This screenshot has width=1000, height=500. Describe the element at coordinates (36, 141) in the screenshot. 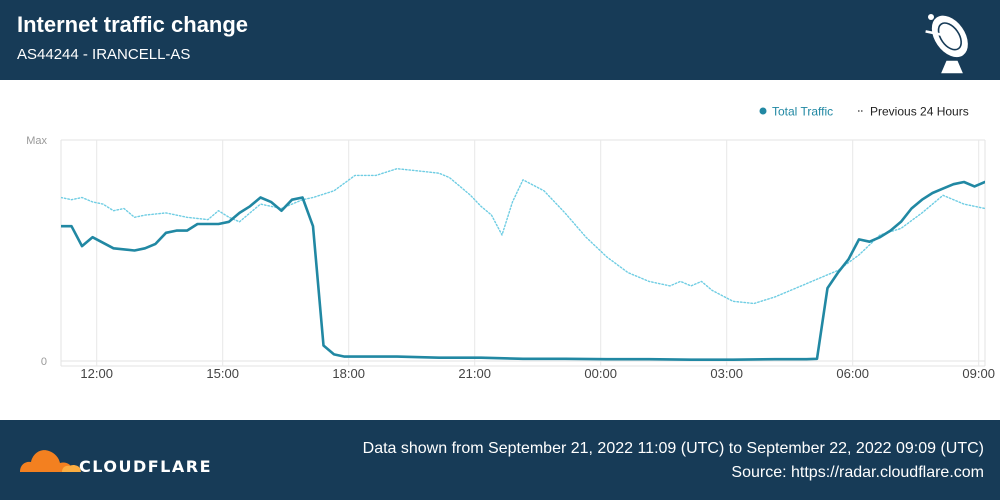

I see `y-tick-label: Max` at that location.